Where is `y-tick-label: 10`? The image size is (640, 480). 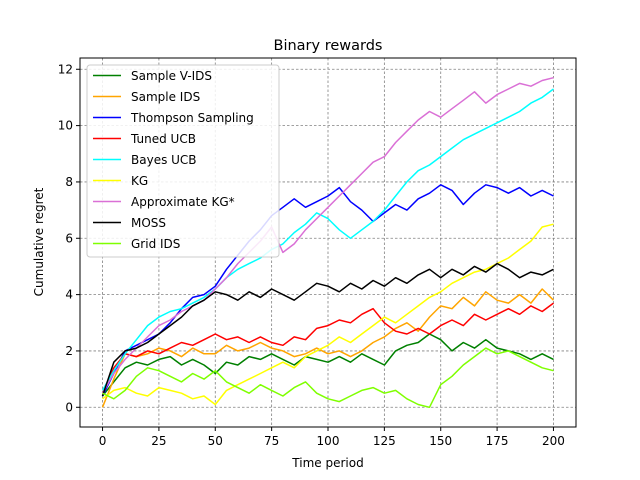
y-tick-label: 10 is located at coordinates (65, 126).